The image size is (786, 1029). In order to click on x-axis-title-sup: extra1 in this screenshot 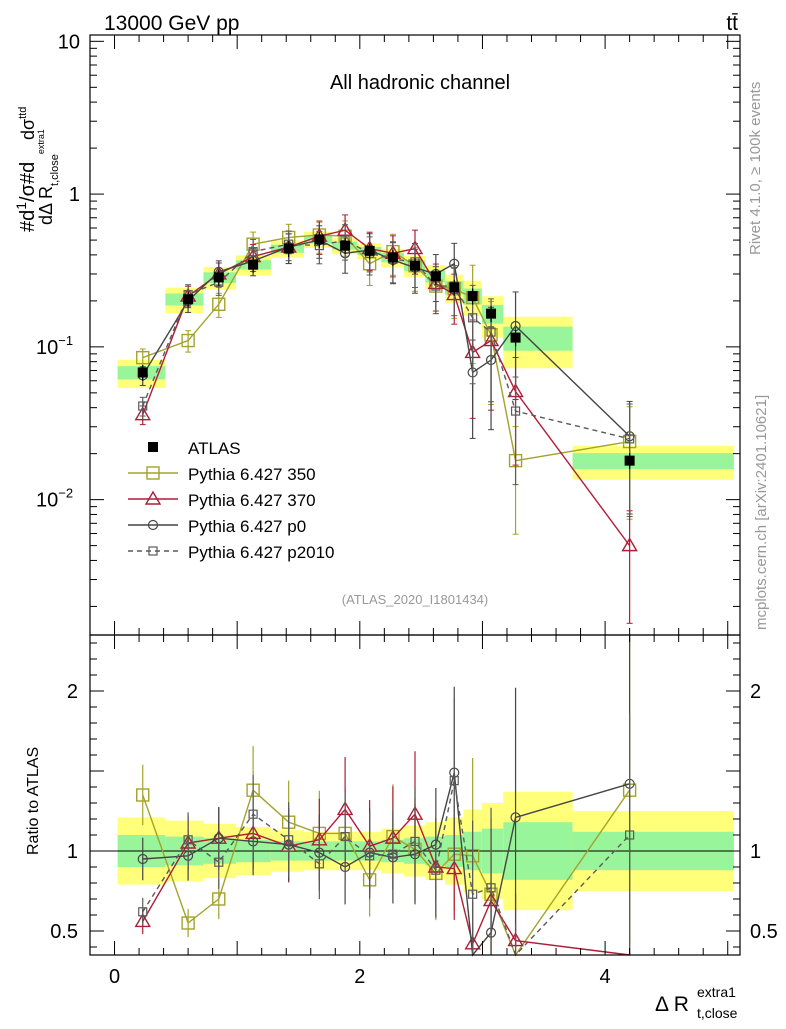, I will do `click(716, 992)`.